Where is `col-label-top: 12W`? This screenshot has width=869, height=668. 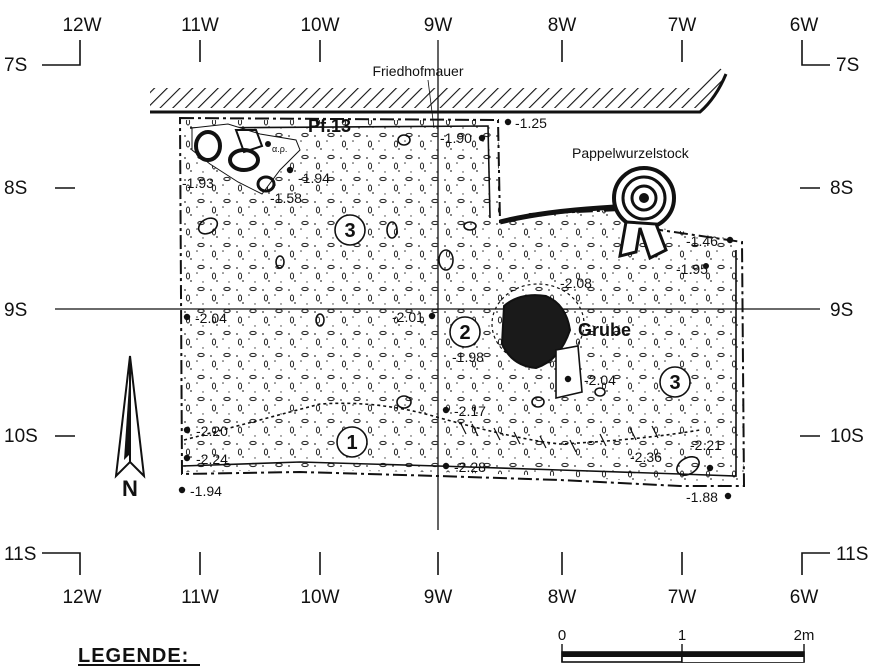
col-label-top: 12W is located at coordinates (81, 25).